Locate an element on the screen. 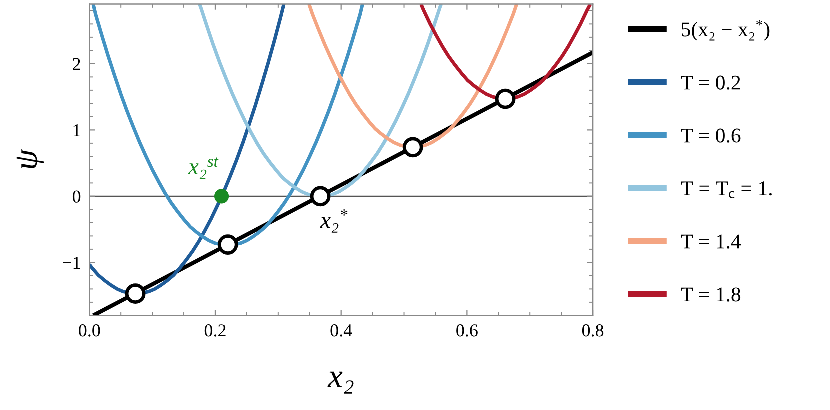  x-tick-label: 0.0 is located at coordinates (89, 330).